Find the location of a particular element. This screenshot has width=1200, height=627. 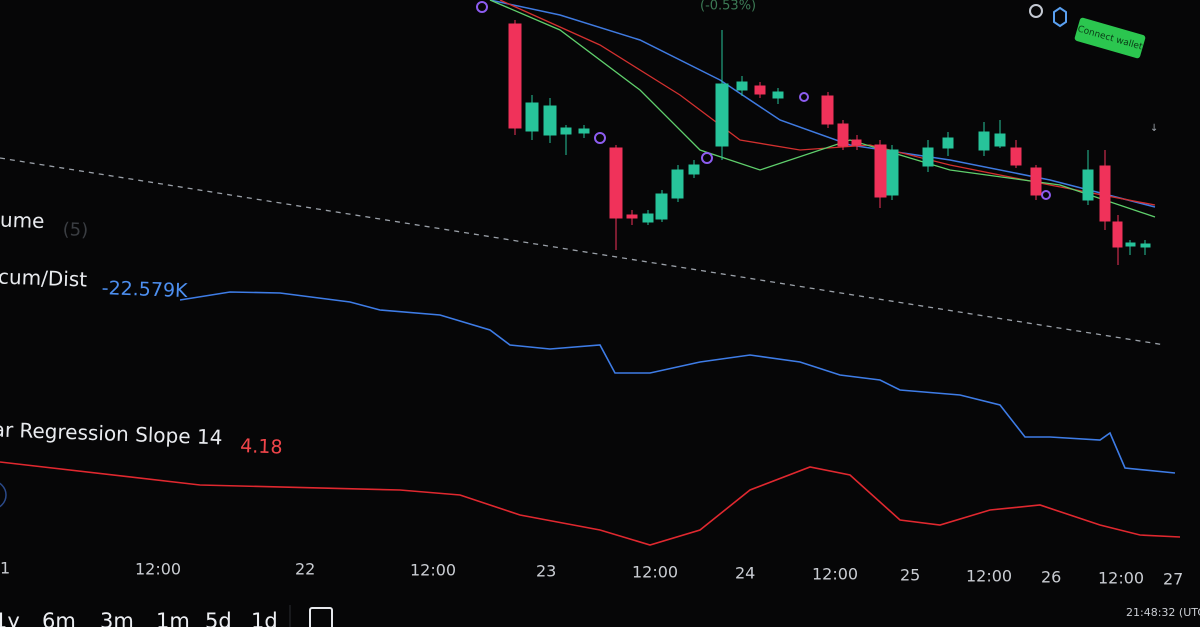

range-button: 6m is located at coordinates (59, 618).